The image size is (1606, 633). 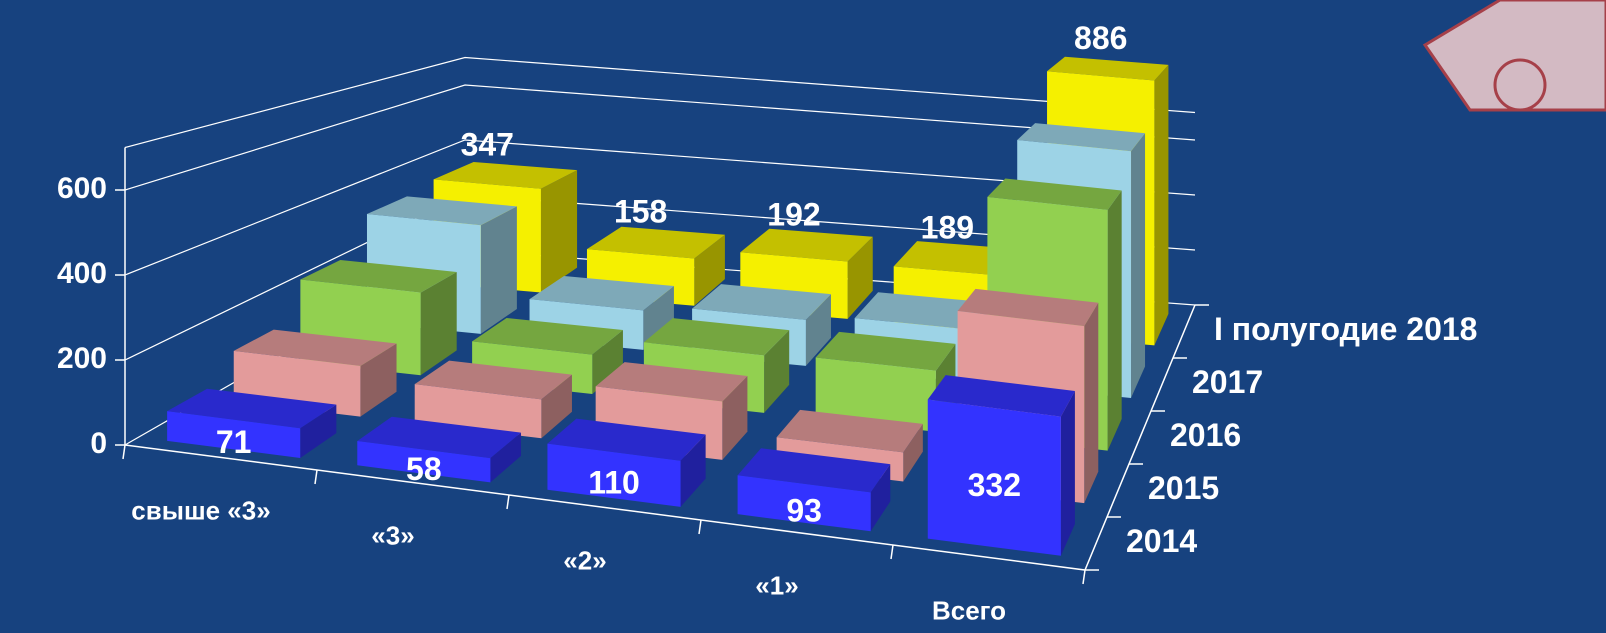 I want to click on logo, so click(x=1514, y=56).